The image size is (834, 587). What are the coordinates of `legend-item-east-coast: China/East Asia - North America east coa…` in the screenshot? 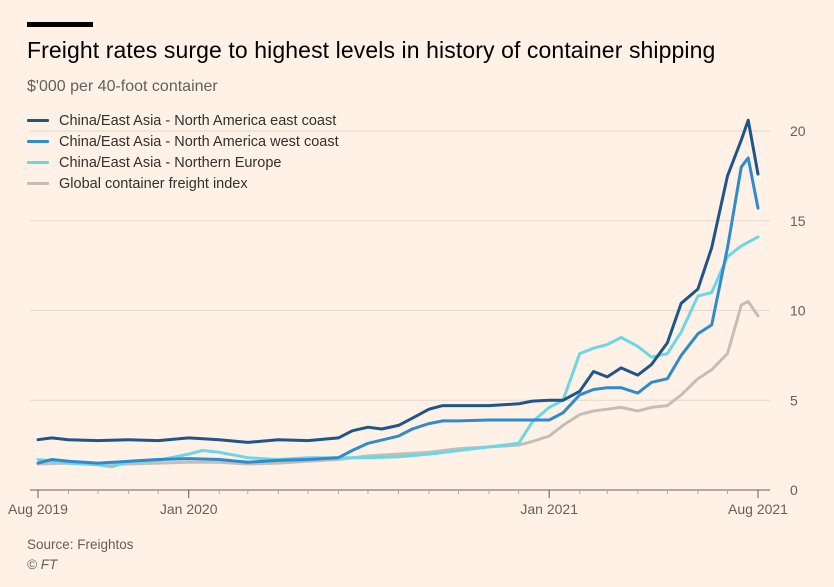 It's located at (183, 120).